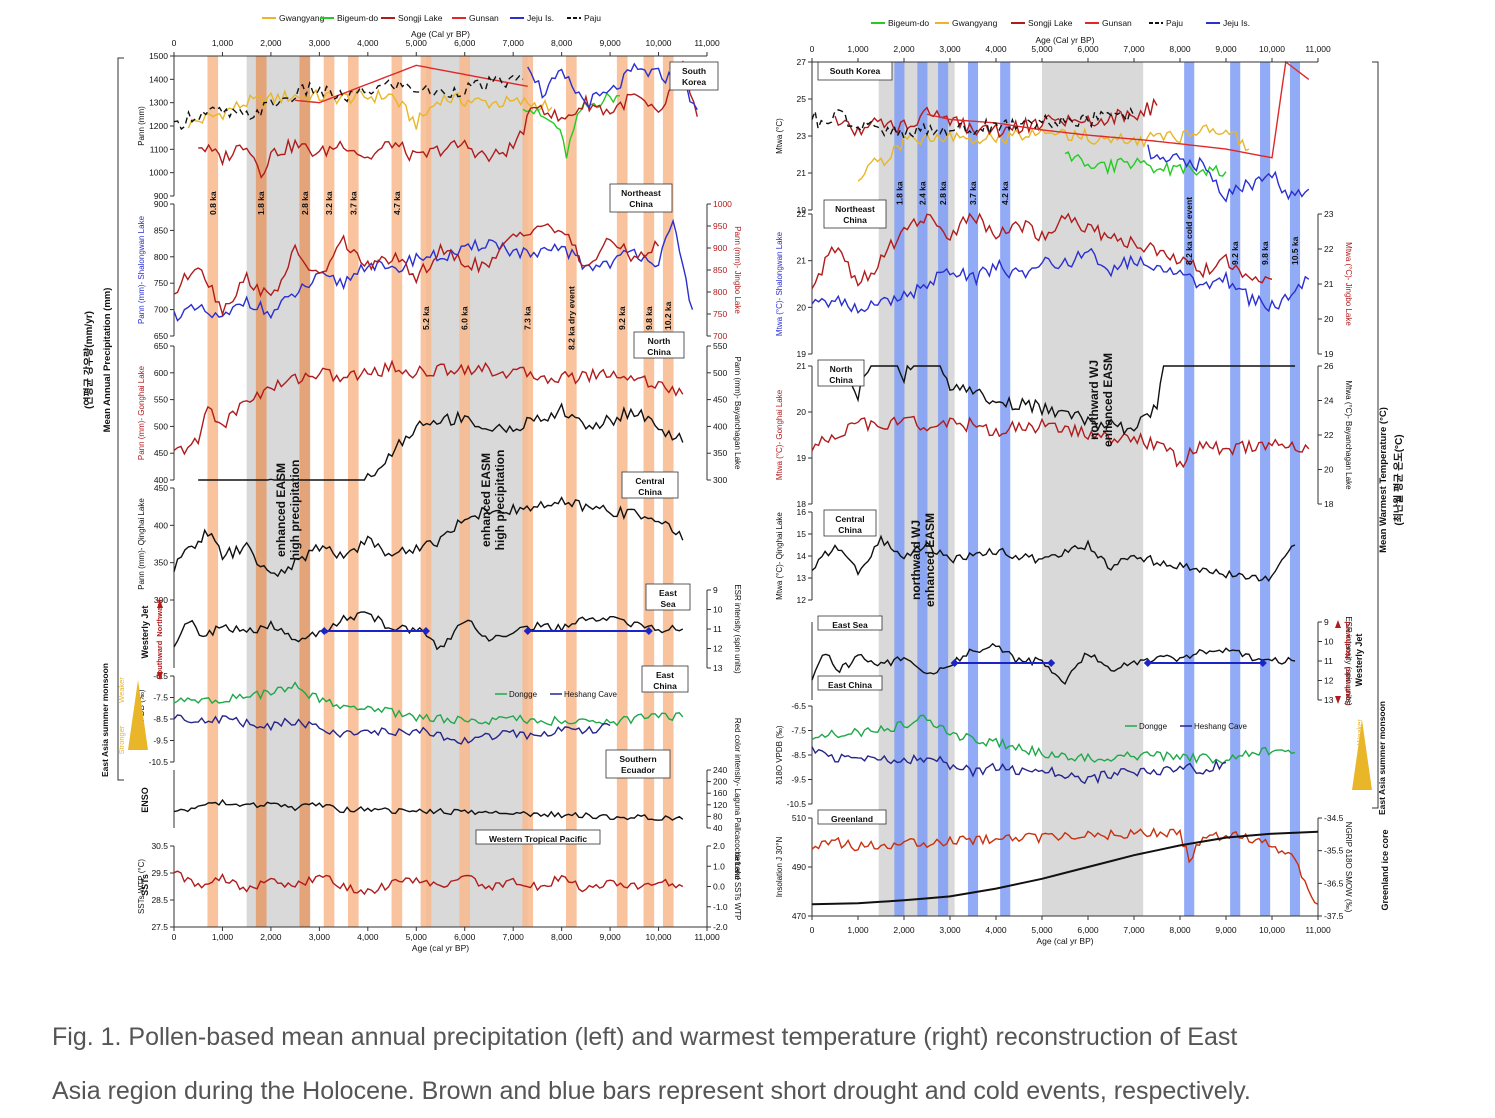 The height and width of the screenshot is (1118, 1495). Describe the element at coordinates (281, 510) in the screenshot. I see `overlay-text-line1: enhanced EASM` at that location.